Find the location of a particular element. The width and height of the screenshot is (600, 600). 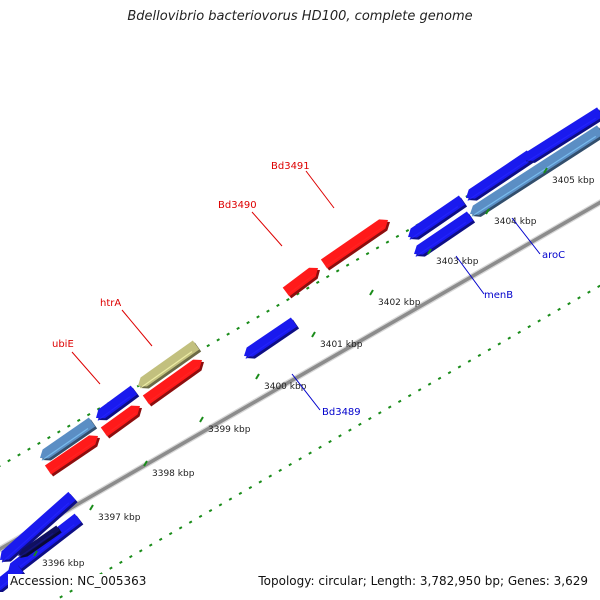

gene-bd3490-highlight is located at coordinates (301, 284).